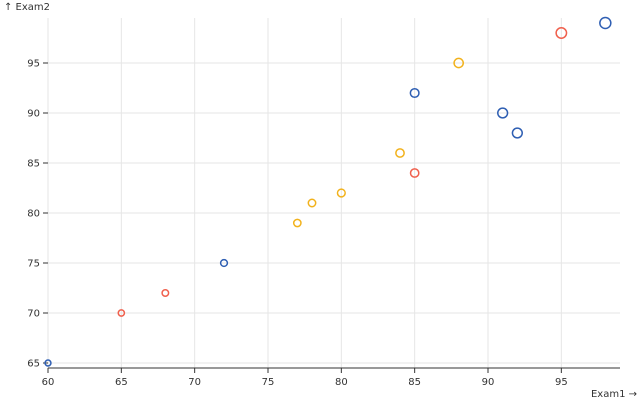 The image size is (640, 400). Describe the element at coordinates (33, 214) in the screenshot. I see `y-tick-label: 80` at that location.